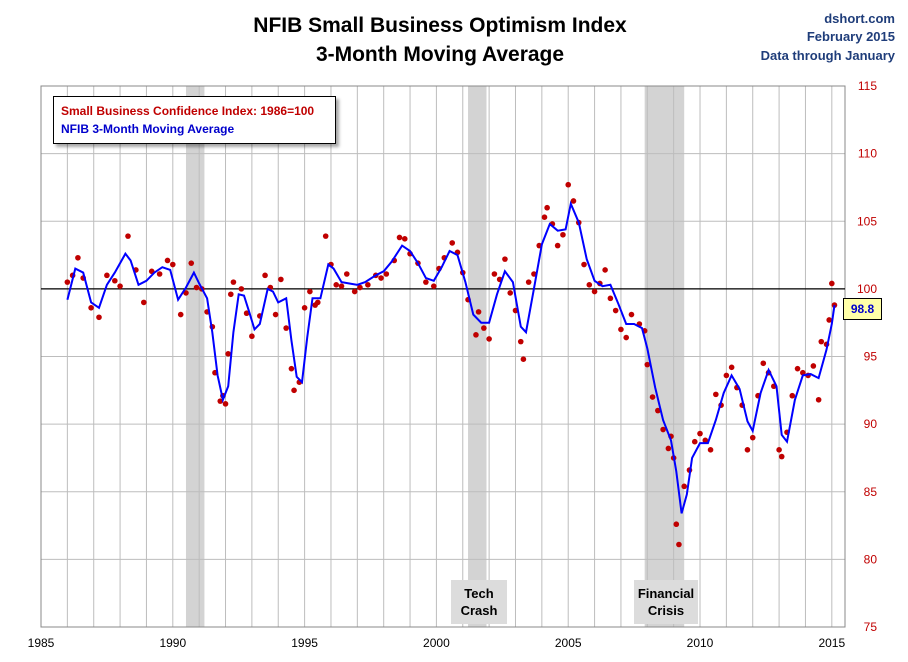 Image resolution: width=908 pixels, height=662 pixels. What do you see at coordinates (850, 36) in the screenshot?
I see `credit-date: February 2015` at bounding box center [850, 36].